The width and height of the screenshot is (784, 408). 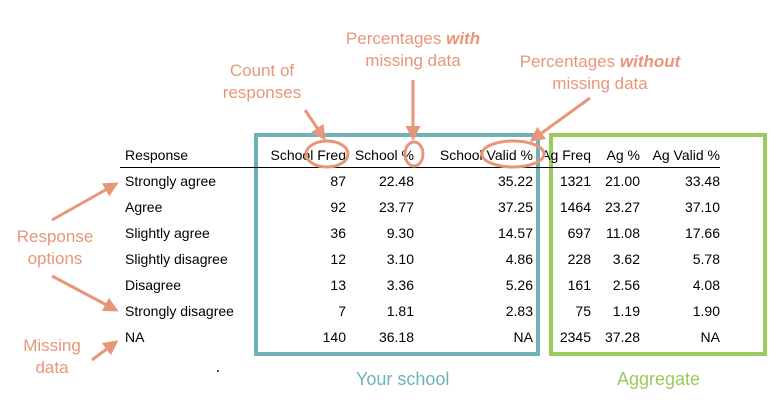 I want to click on cell-school-pct: 1.81, so click(x=400, y=311).